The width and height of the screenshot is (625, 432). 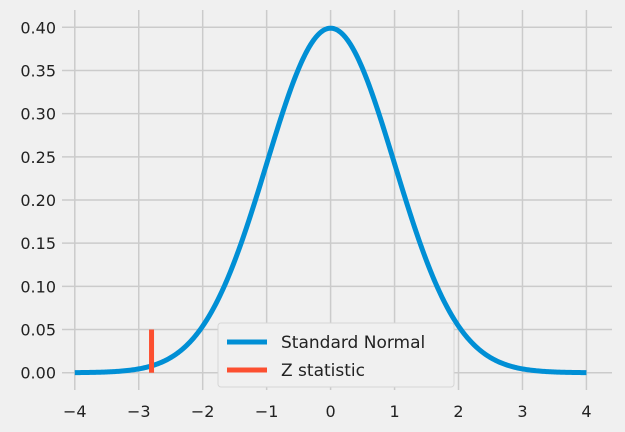 I want to click on x-tick-label: −4, so click(x=75, y=411).